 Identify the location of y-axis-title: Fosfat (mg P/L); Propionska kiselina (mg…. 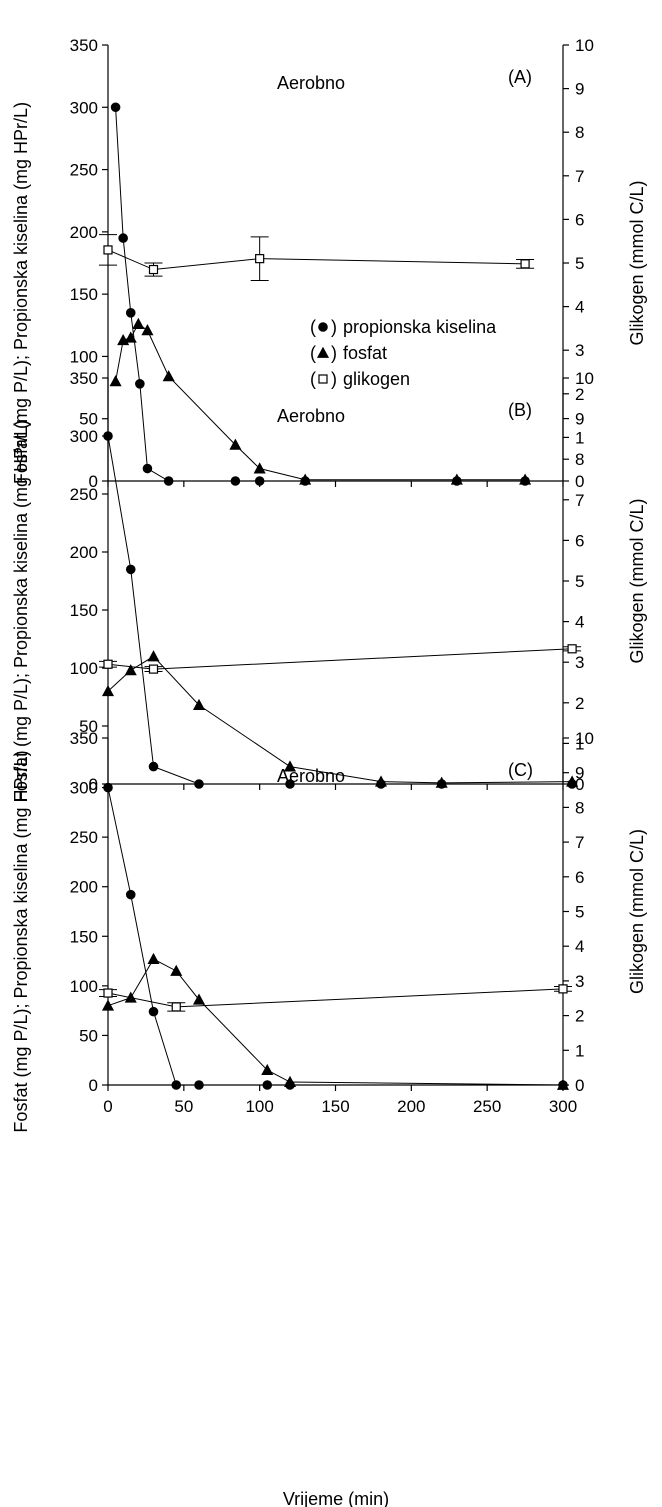
(21, 941).